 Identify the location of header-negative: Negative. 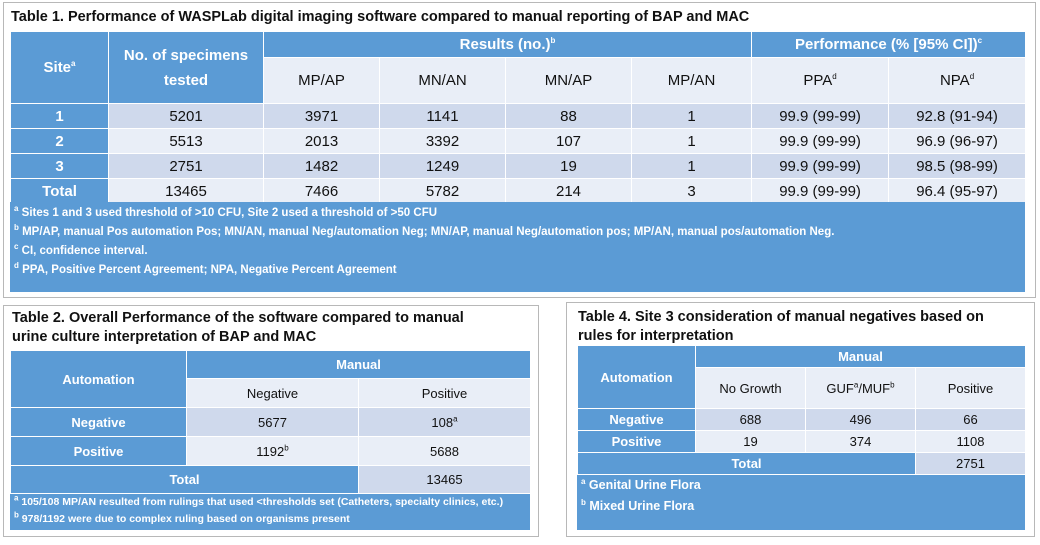
(272, 393).